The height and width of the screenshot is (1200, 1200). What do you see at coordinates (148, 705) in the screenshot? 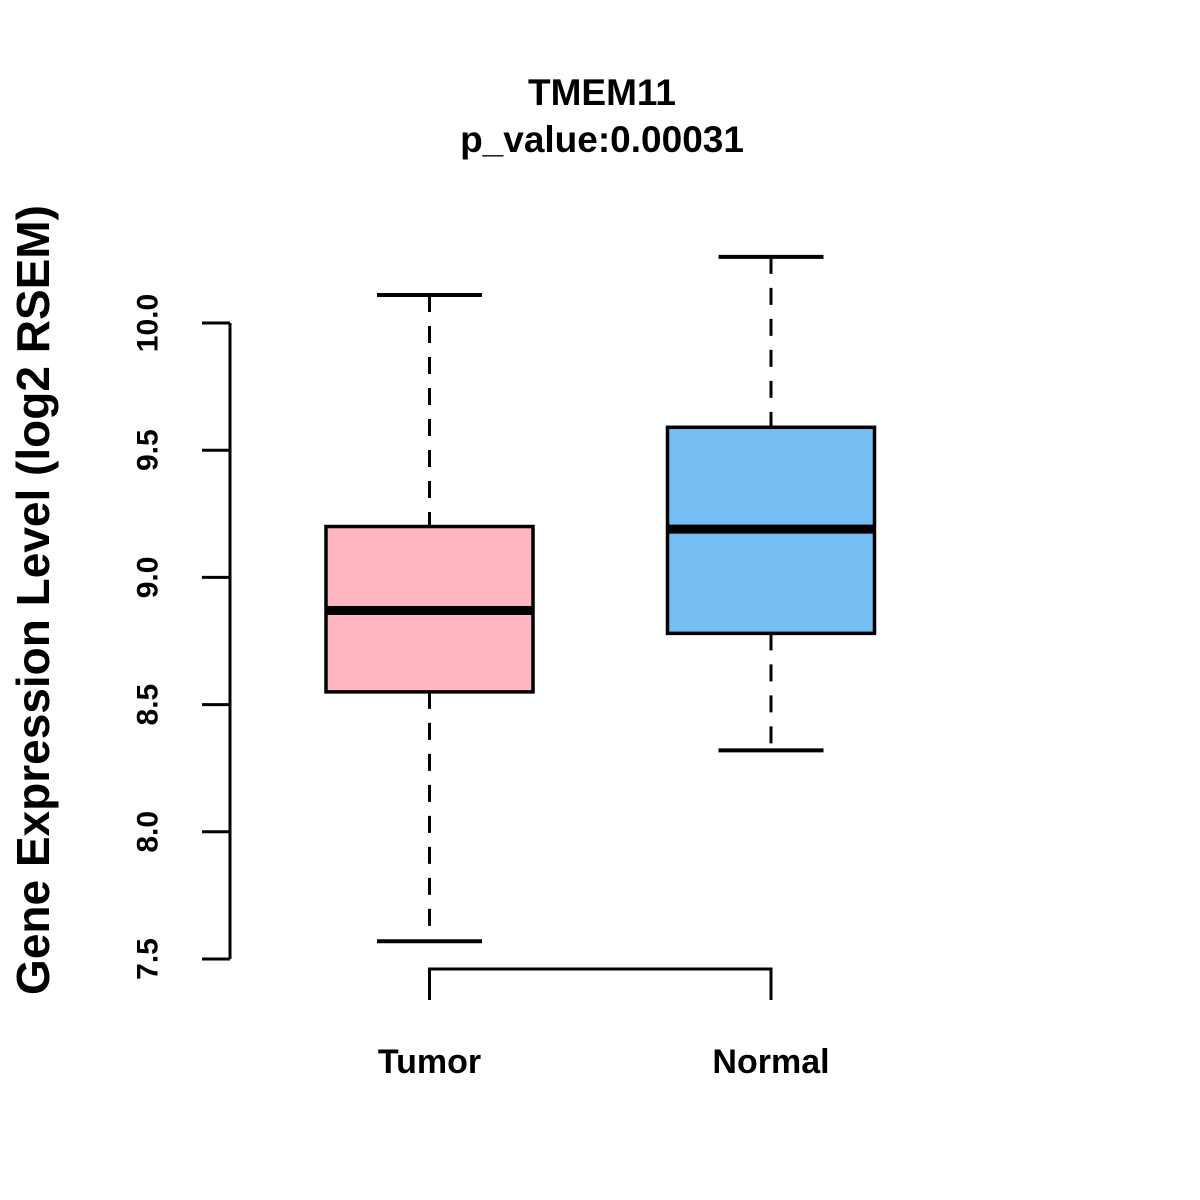
I see `y-axis-tick-label: 8.5` at bounding box center [148, 705].